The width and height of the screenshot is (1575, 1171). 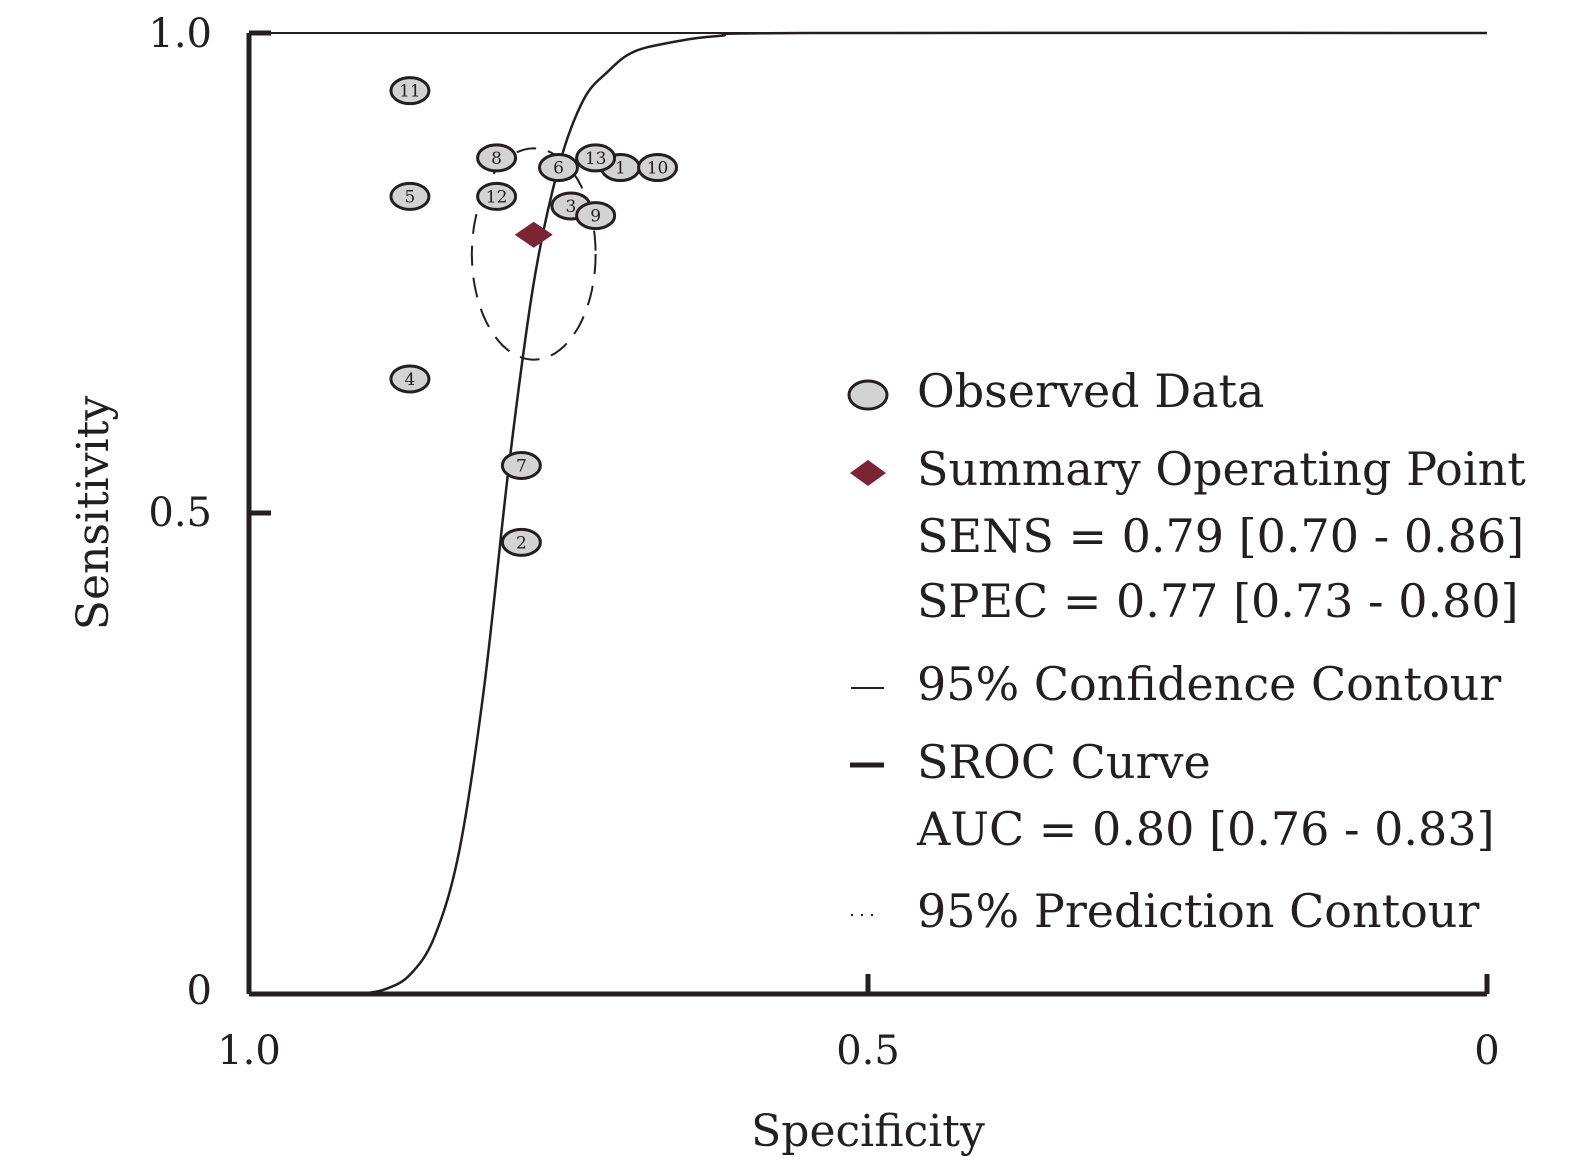 I want to click on observed-point-label-4: 4, so click(x=410, y=380).